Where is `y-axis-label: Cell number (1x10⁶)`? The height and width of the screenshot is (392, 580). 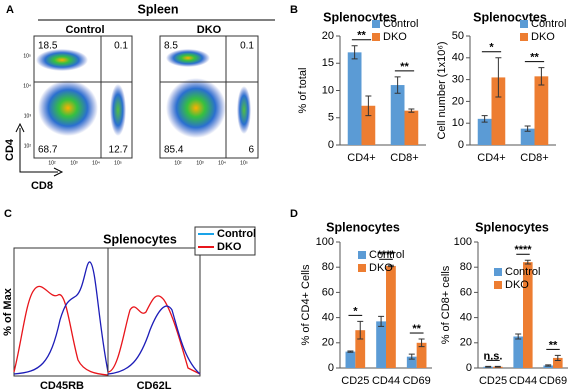
y-axis-label: Cell number (1x10⁶) is located at coordinates (442, 90).